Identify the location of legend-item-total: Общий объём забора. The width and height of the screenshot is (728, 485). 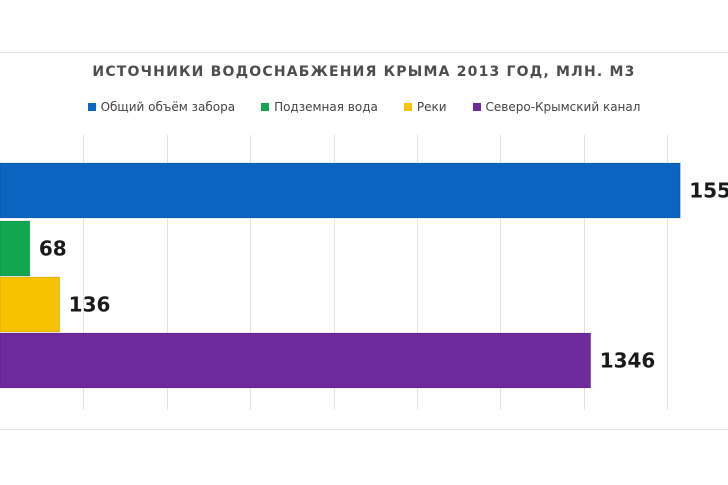
(161, 107).